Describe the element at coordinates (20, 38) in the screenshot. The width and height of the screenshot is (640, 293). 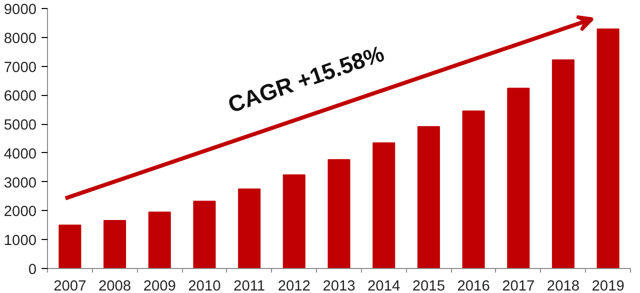
I see `y-tick-label: 8000` at that location.